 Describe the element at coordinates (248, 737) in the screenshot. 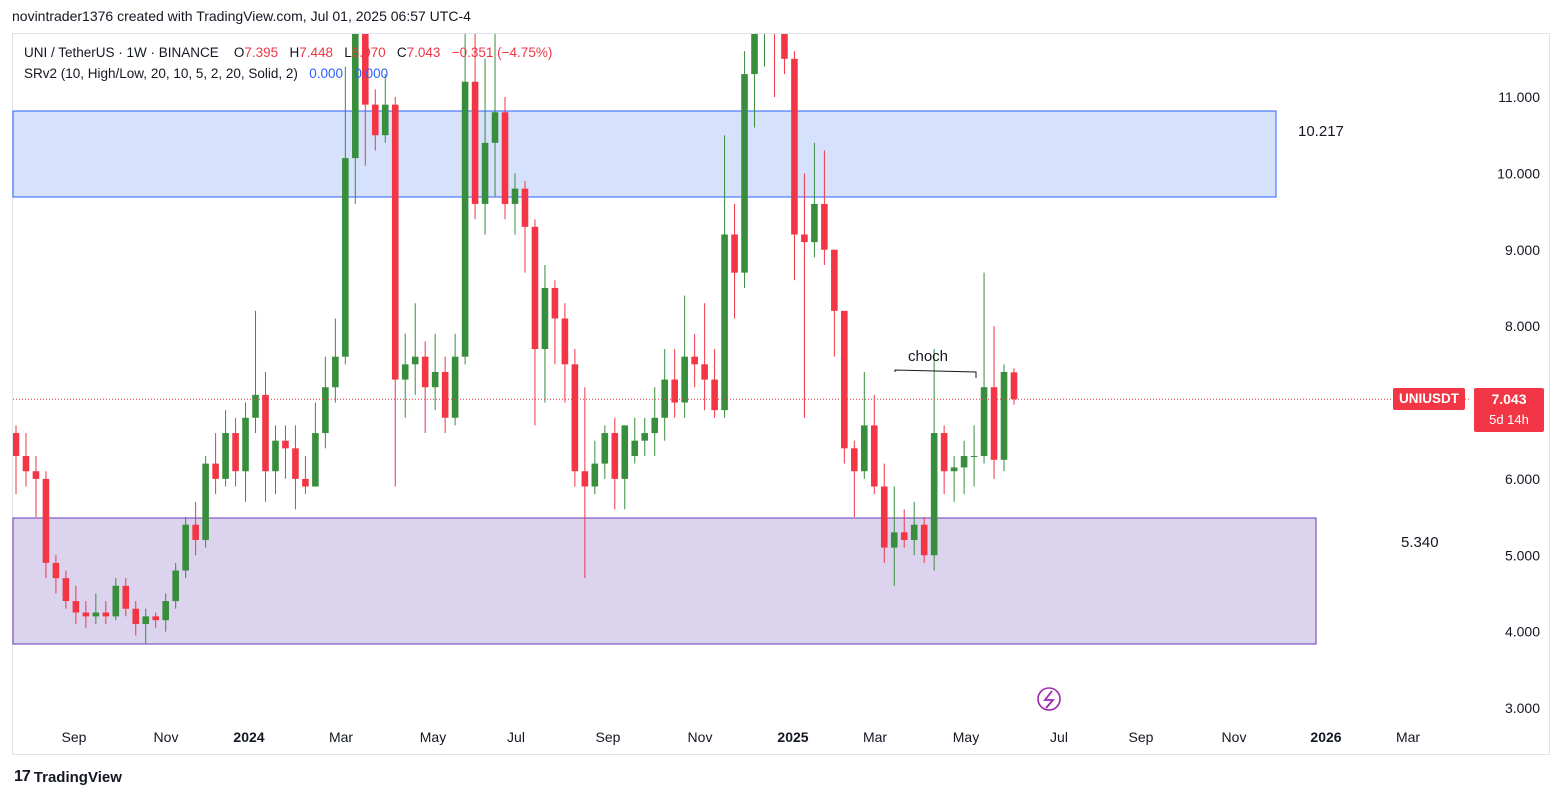

I see `time-axis-label: 2024` at that location.